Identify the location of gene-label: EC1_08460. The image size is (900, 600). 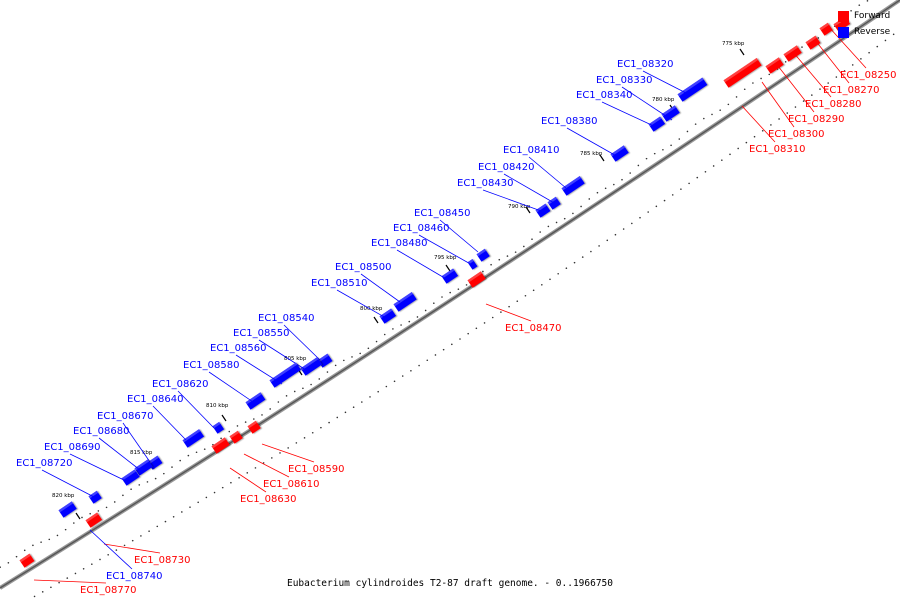
(421, 228).